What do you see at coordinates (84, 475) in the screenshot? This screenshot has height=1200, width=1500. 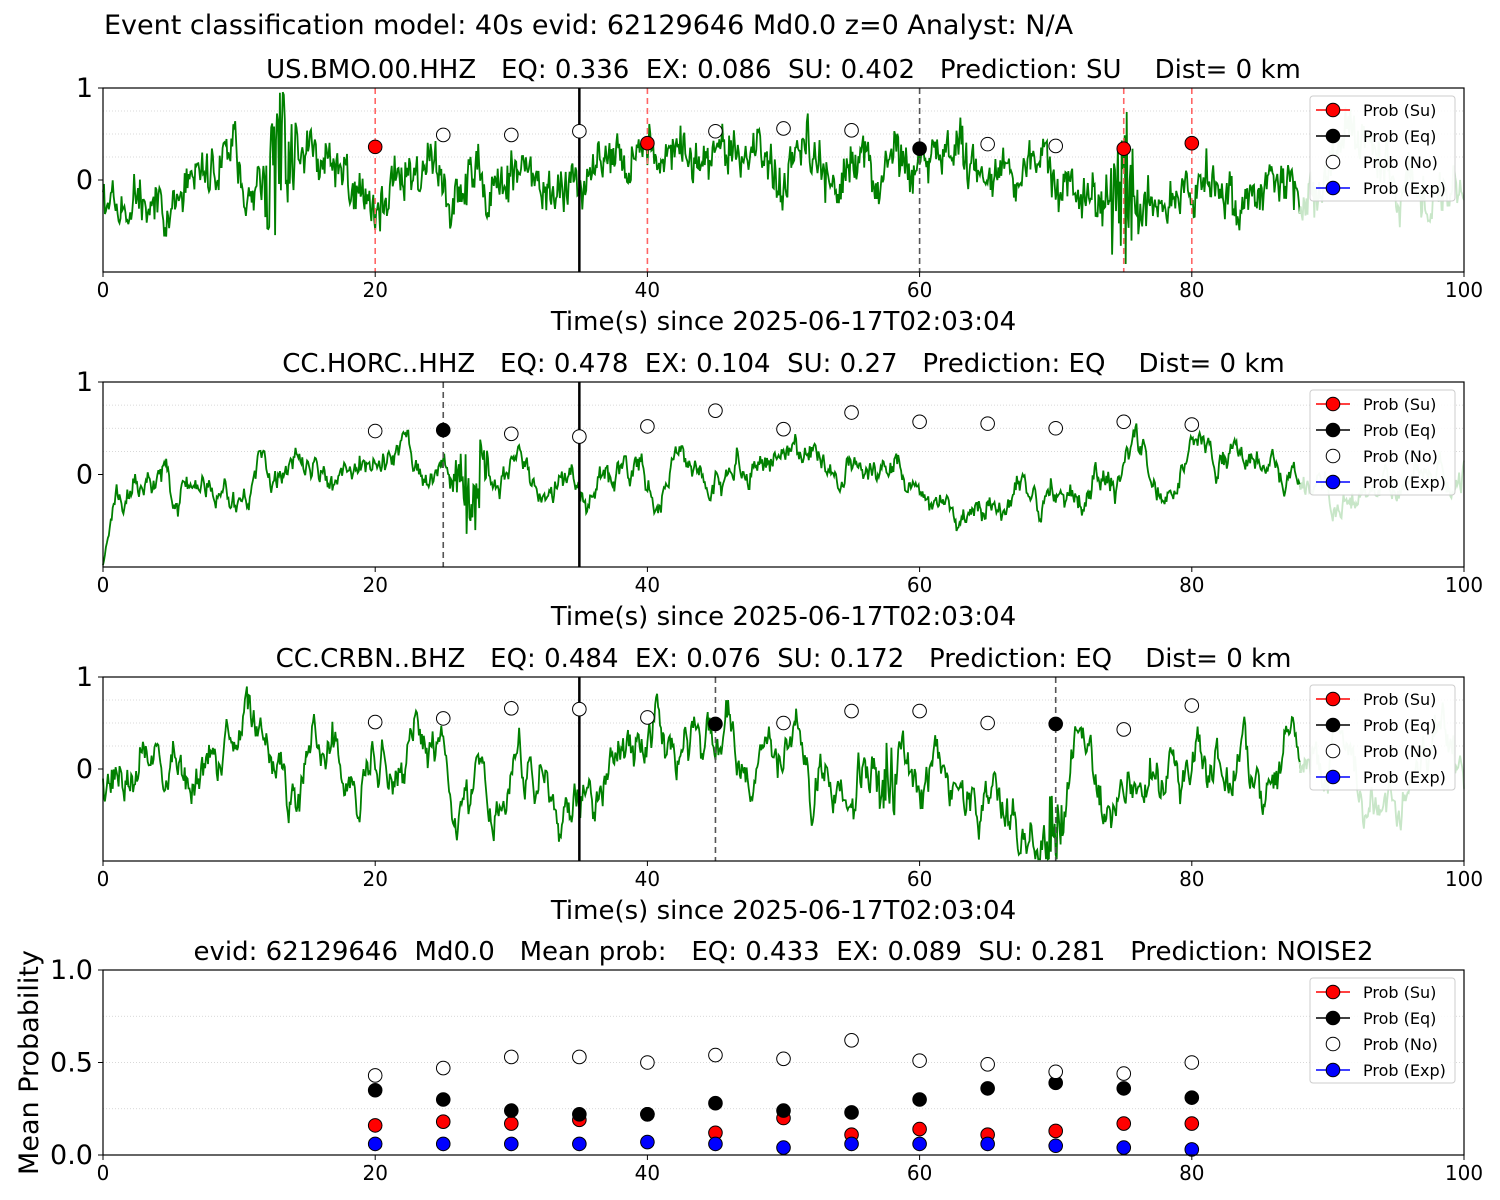 I see `y-tick-label: 0` at bounding box center [84, 475].